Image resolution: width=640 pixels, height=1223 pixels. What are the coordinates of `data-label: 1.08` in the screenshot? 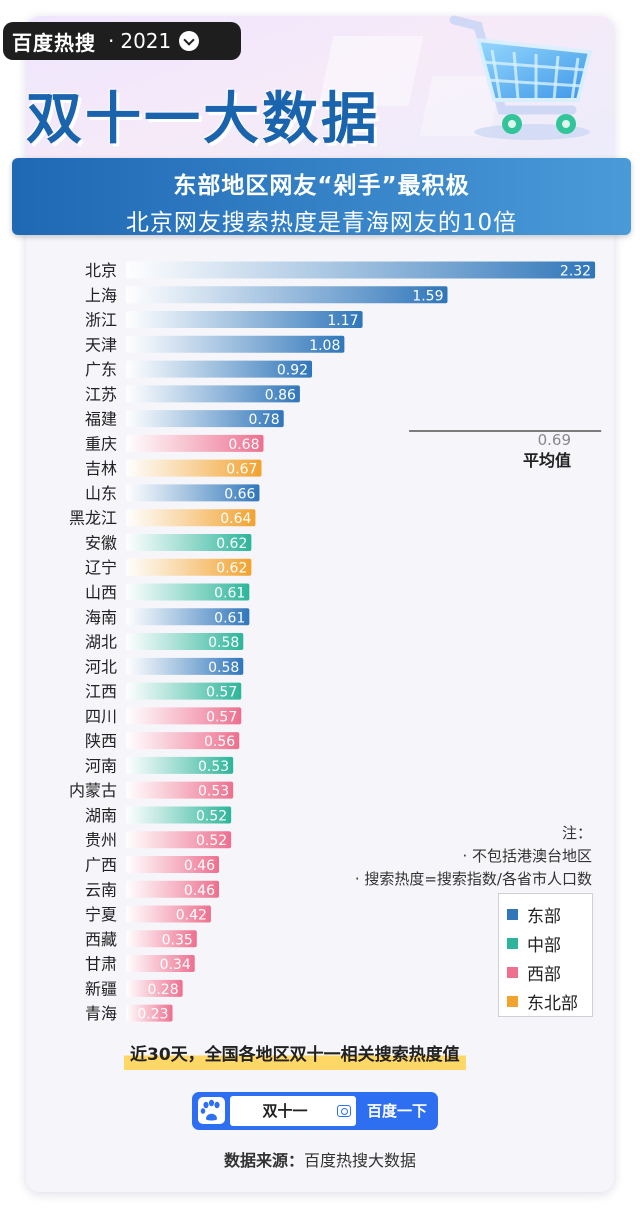 It's located at (324, 346).